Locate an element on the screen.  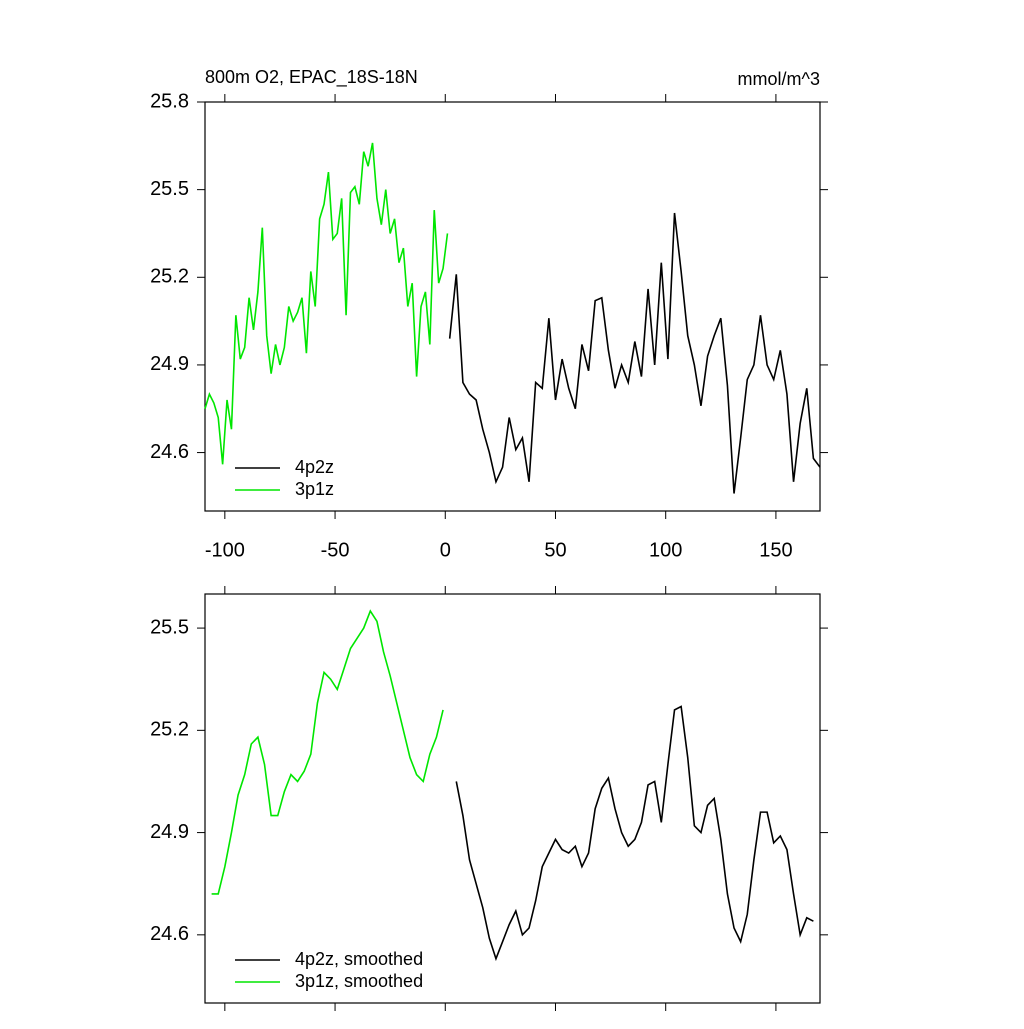
x-tick-label: 0 is located at coordinates (445, 550).